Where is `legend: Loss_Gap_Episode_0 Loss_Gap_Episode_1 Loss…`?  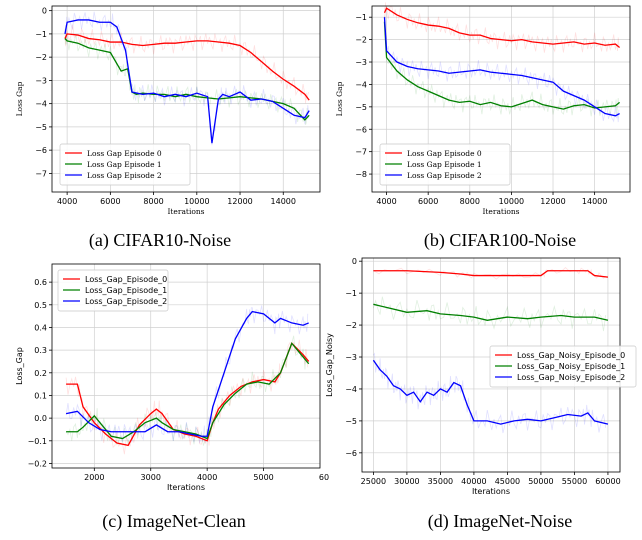 legend: Loss_Gap_Episode_0 Loss_Gap_Episode_1 Loss… is located at coordinates (113, 290).